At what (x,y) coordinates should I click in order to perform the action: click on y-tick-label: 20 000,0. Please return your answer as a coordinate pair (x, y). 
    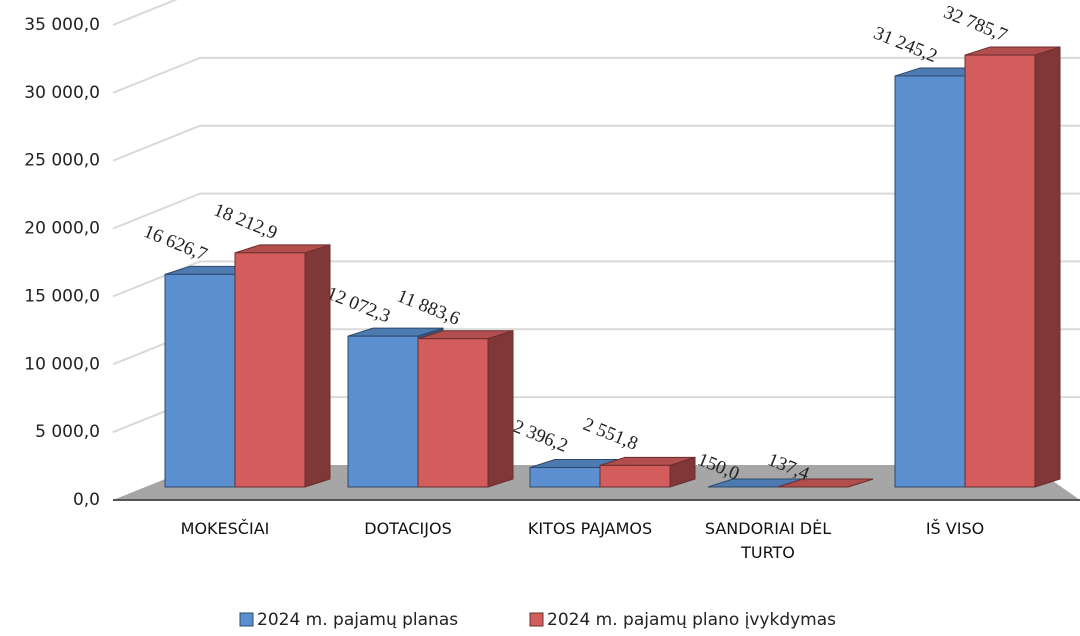
    Looking at the image, I should click on (62, 229).